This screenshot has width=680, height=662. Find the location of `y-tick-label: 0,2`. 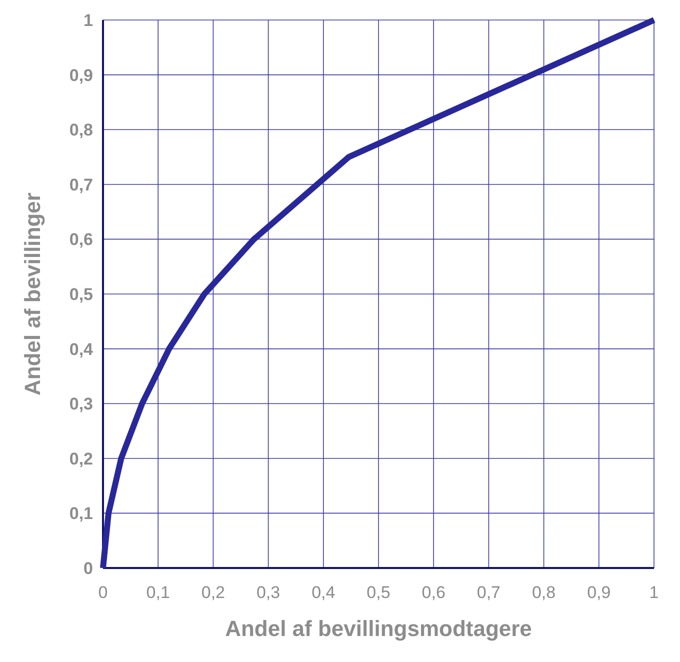

y-tick-label: 0,2 is located at coordinates (81, 458).